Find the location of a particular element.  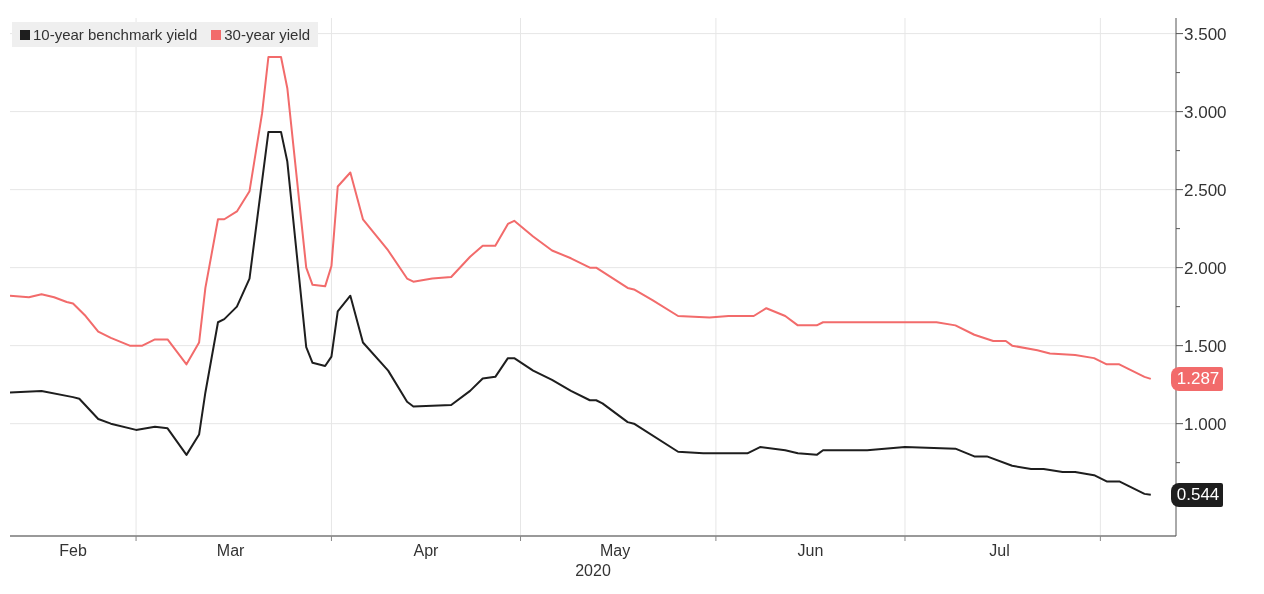

y-tick-label: 3.500 is located at coordinates (1205, 34).